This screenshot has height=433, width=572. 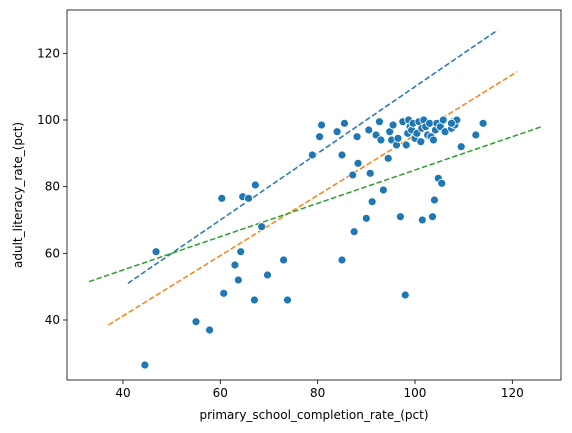 I want to click on x-axis-ticks: 40 60 80 100 120, so click(x=319, y=390).